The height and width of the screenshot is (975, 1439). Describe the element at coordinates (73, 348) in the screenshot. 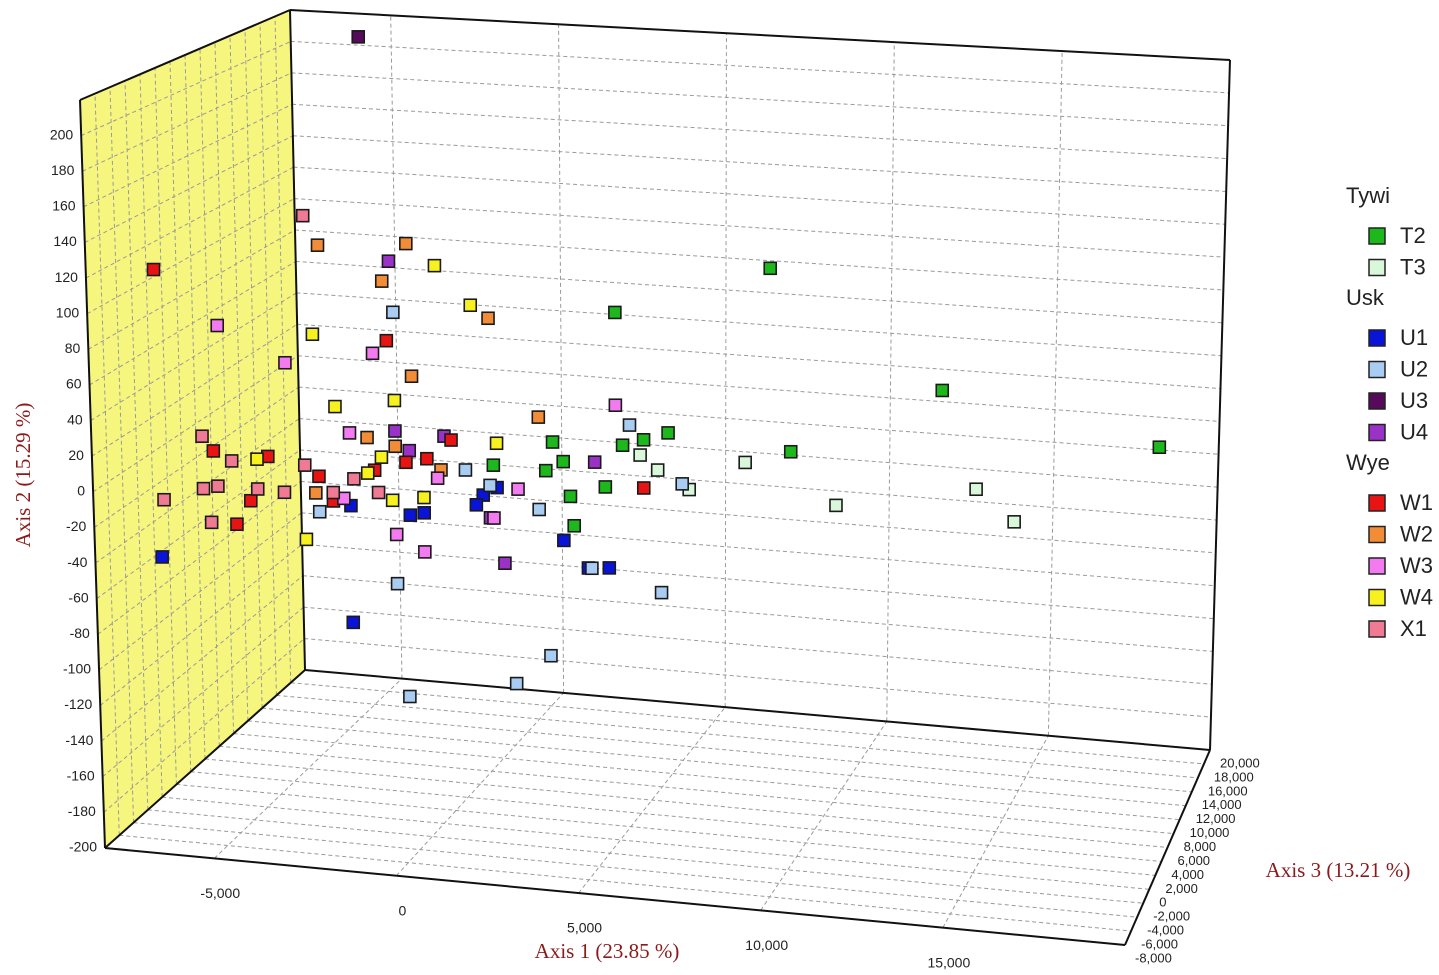

I see `y-tick-label: 80` at that location.